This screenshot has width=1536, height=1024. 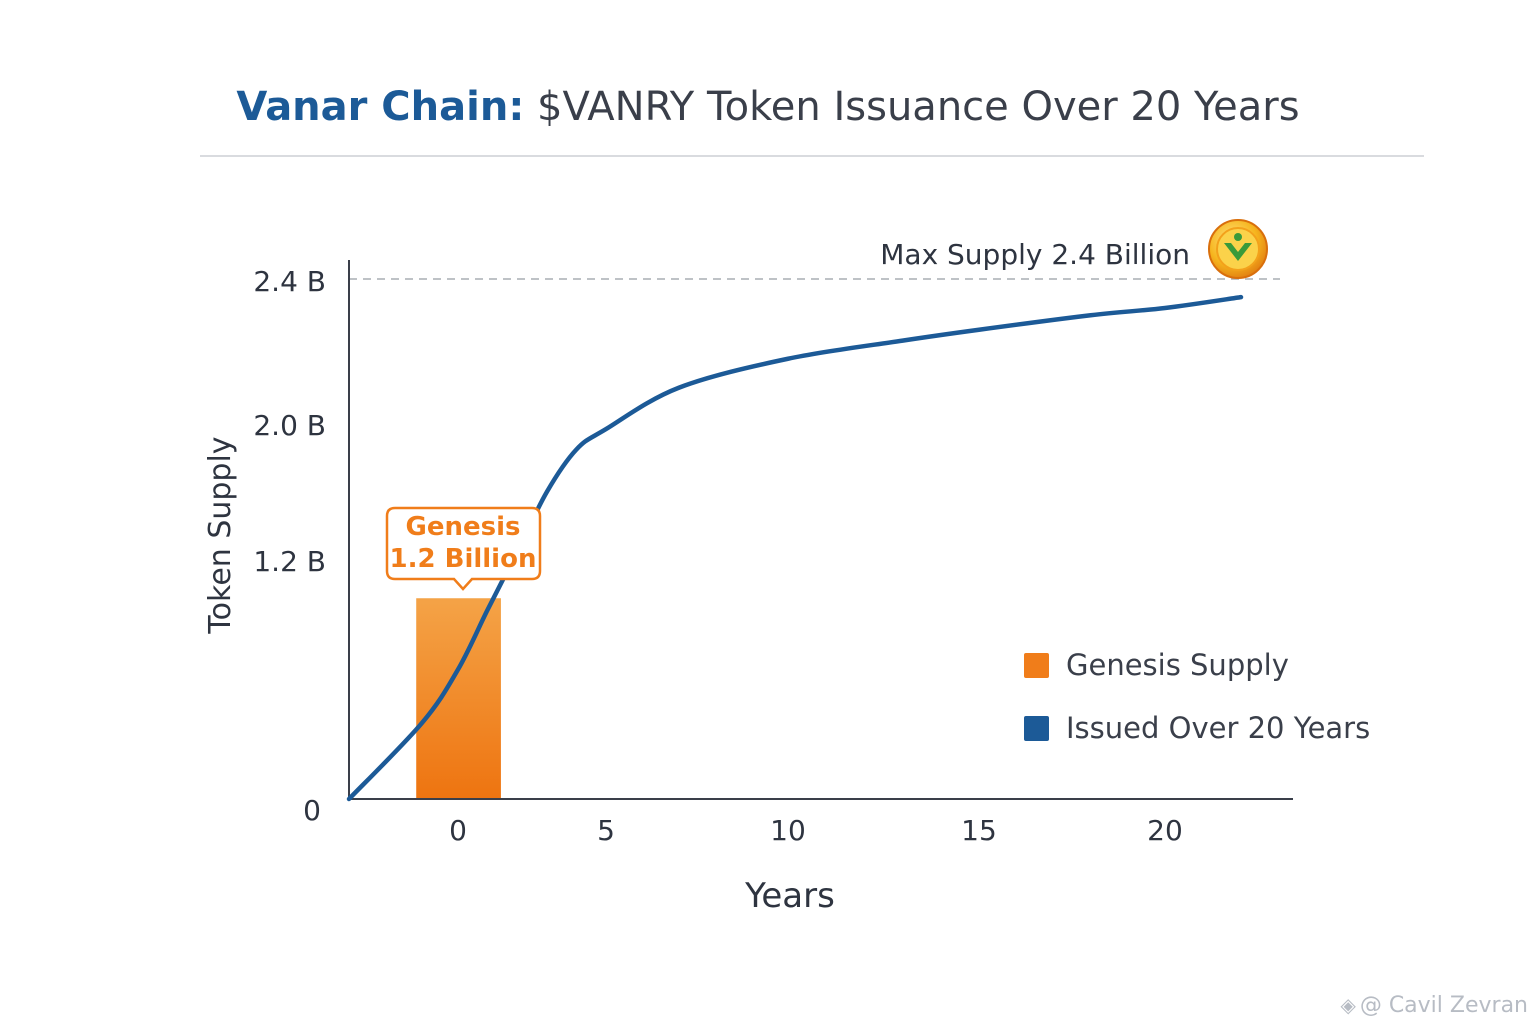 What do you see at coordinates (789, 896) in the screenshot?
I see `x-axis-title: Years` at bounding box center [789, 896].